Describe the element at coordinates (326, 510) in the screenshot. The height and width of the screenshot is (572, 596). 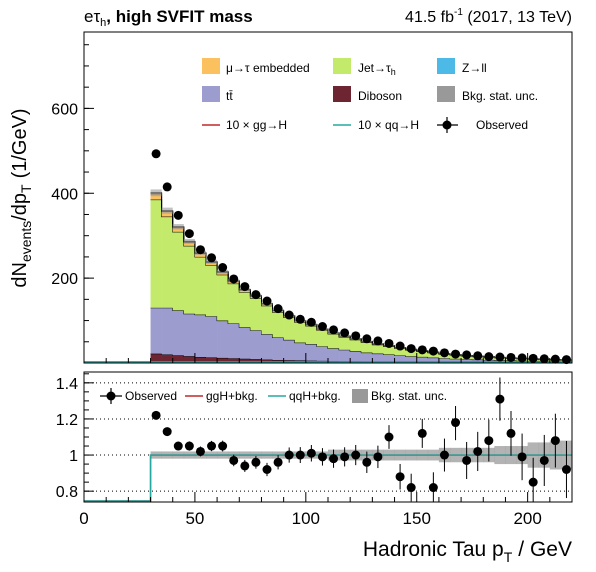
I see `x-axis: 0 50 100 150 200` at that location.